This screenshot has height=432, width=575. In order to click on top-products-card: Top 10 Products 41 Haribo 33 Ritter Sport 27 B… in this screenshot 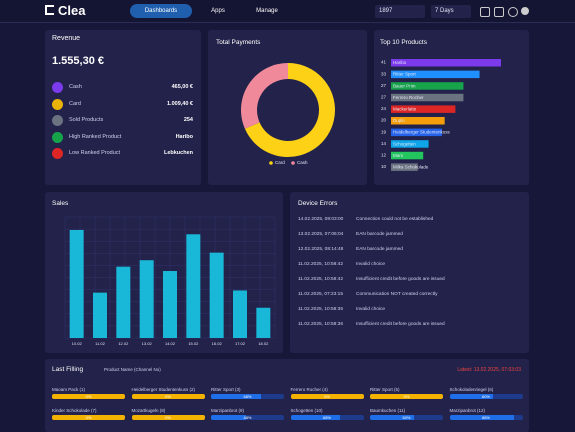, I will do `click(451, 107)`.